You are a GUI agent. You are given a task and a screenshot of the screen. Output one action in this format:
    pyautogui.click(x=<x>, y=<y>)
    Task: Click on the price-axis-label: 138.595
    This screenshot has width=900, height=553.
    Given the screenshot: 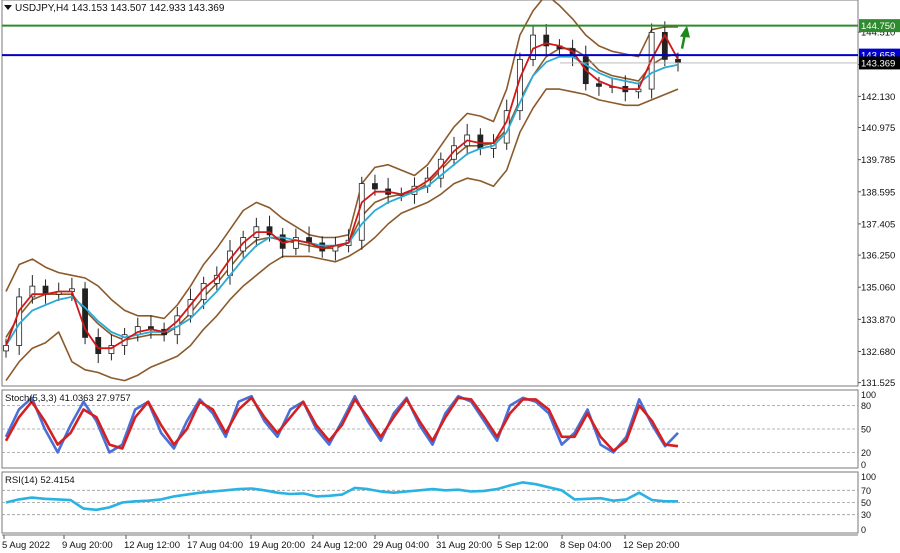 What is the action you would take?
    pyautogui.click(x=878, y=192)
    